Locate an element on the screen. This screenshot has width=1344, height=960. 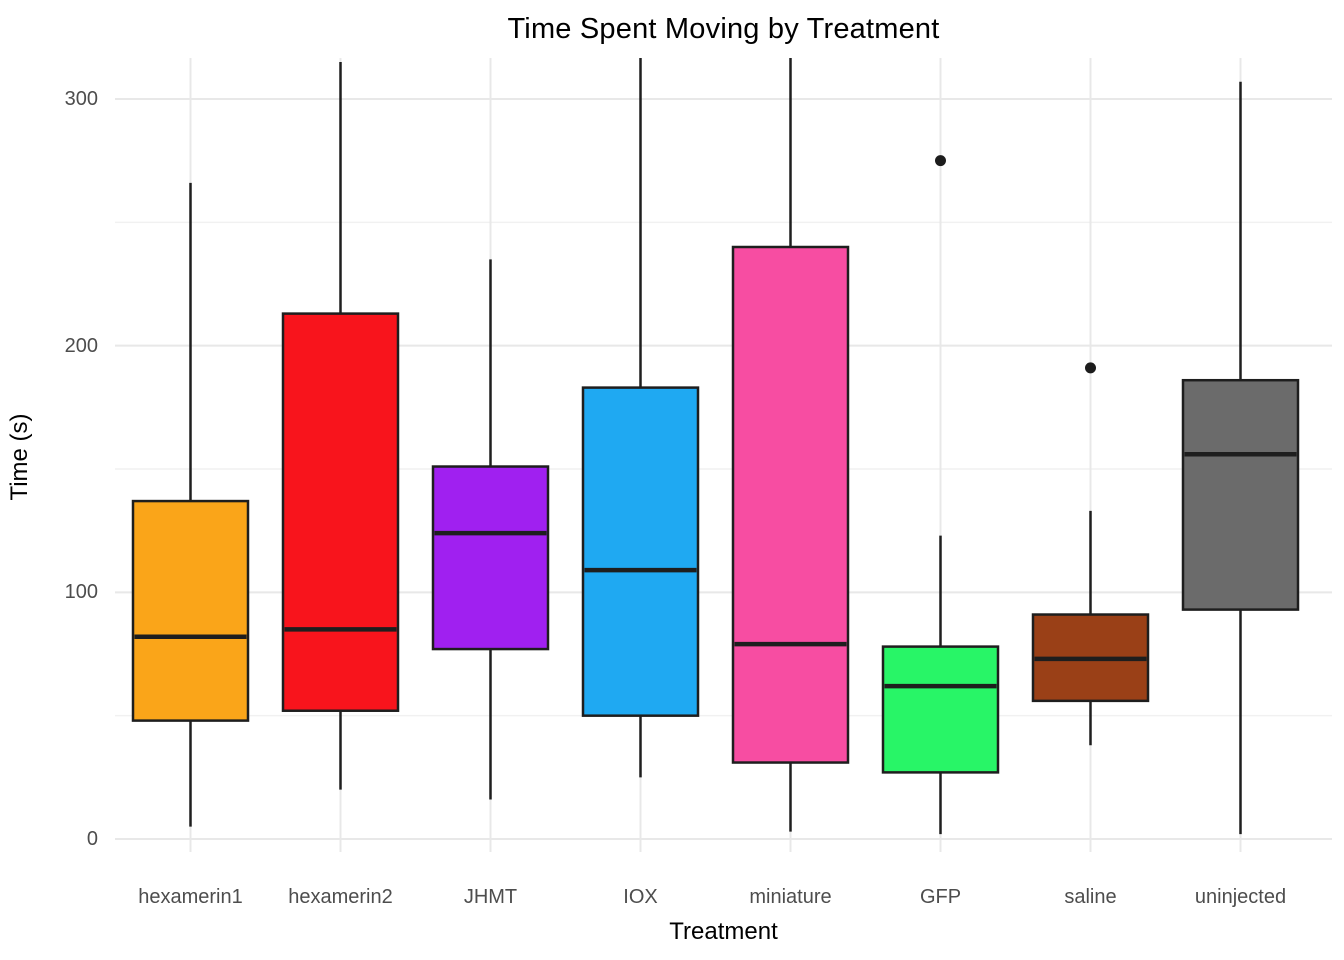
outlier-GFP is located at coordinates (940, 161).